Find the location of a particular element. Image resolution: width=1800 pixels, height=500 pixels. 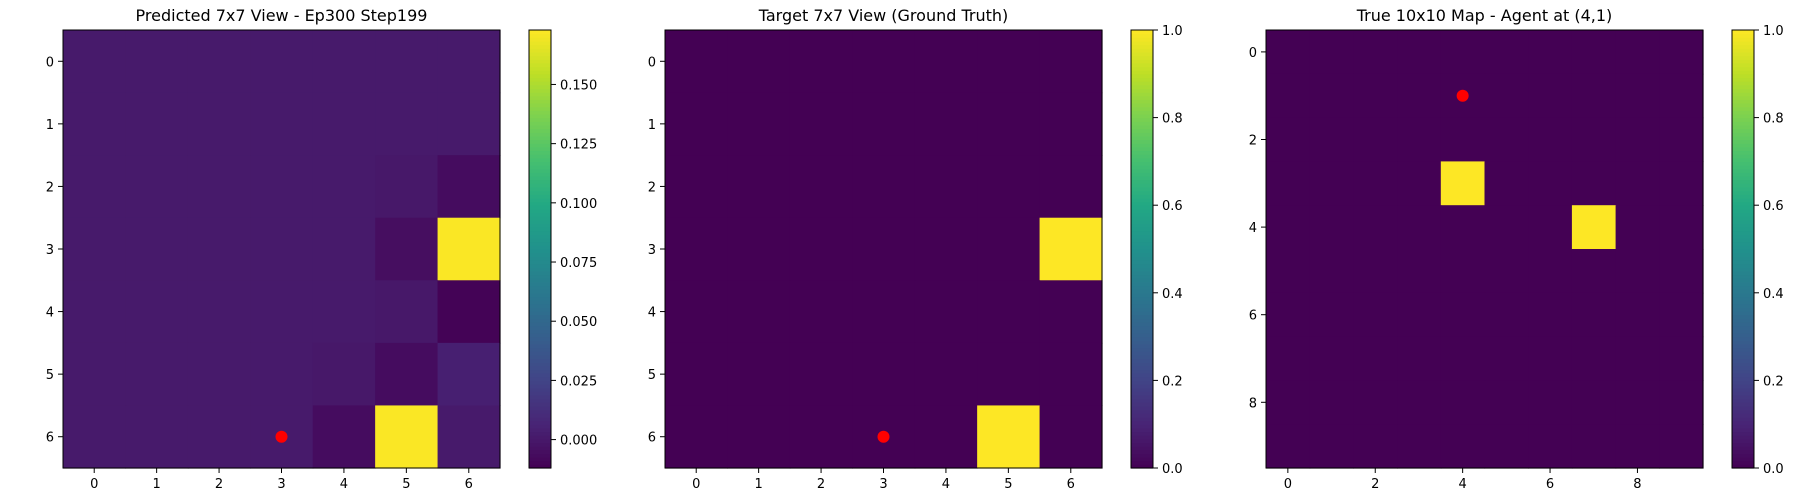

colorbar-tick-label: 0.0 is located at coordinates (1773, 469).